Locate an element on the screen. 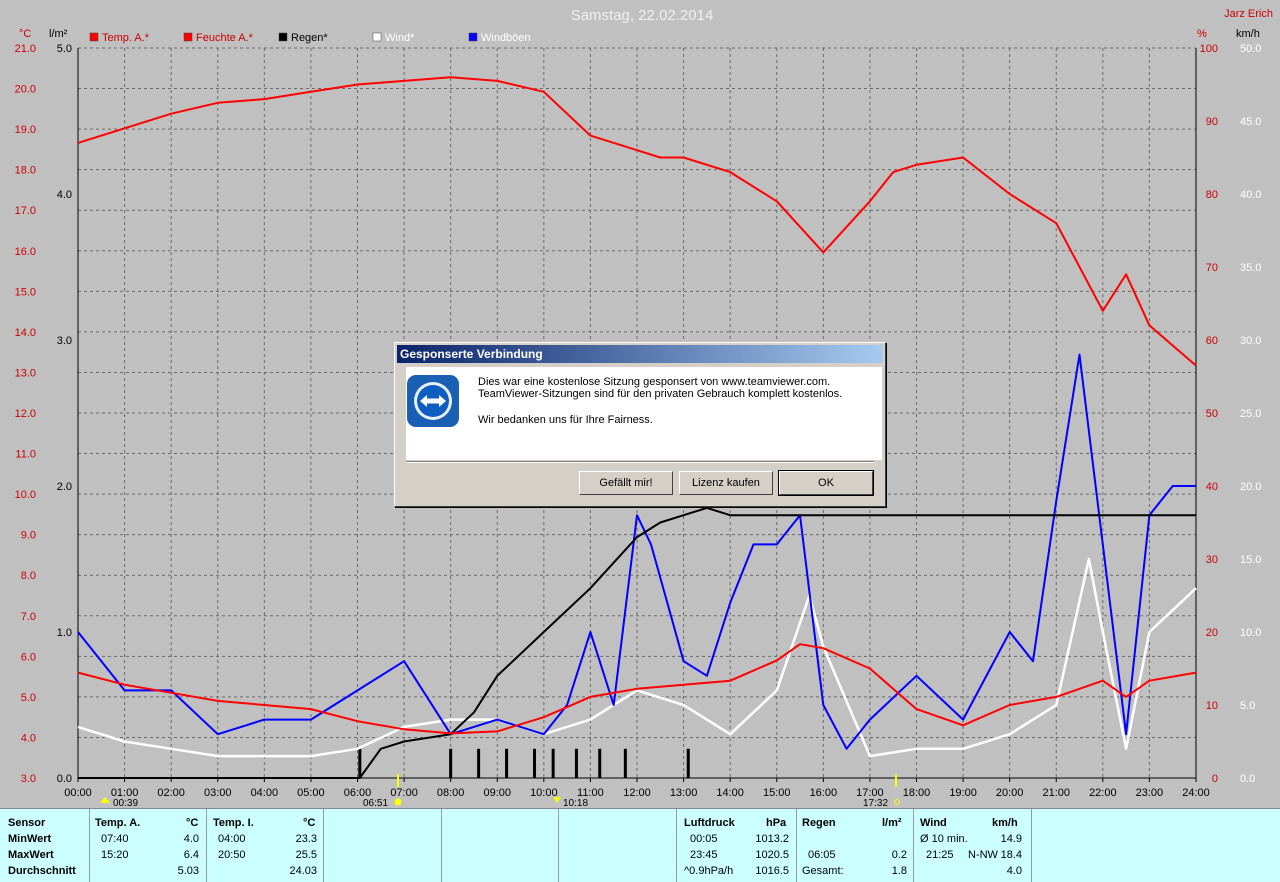 The height and width of the screenshot is (882, 1280). unit-wind: km/h is located at coordinates (1248, 34).